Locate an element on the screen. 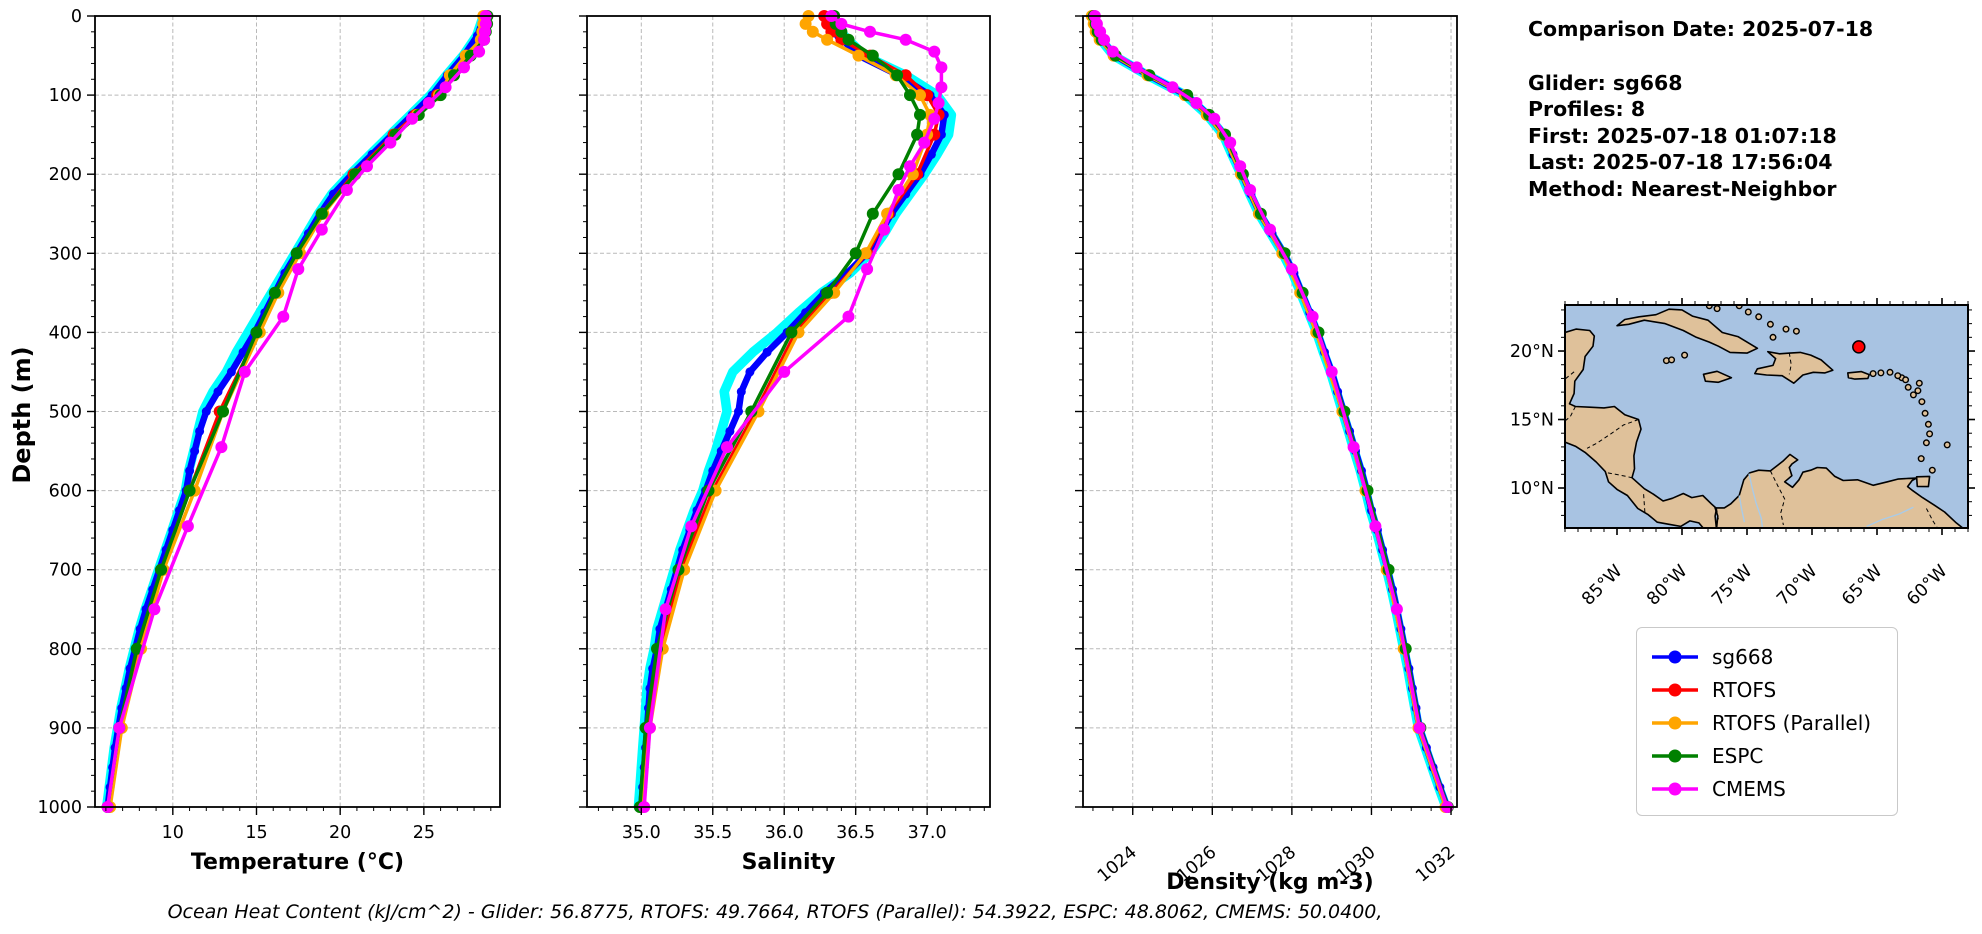 This screenshot has height=934, width=1982. legend: sg668 RTOFS RTOFS (Parallel) ESPC CMEMS is located at coordinates (1767, 721).